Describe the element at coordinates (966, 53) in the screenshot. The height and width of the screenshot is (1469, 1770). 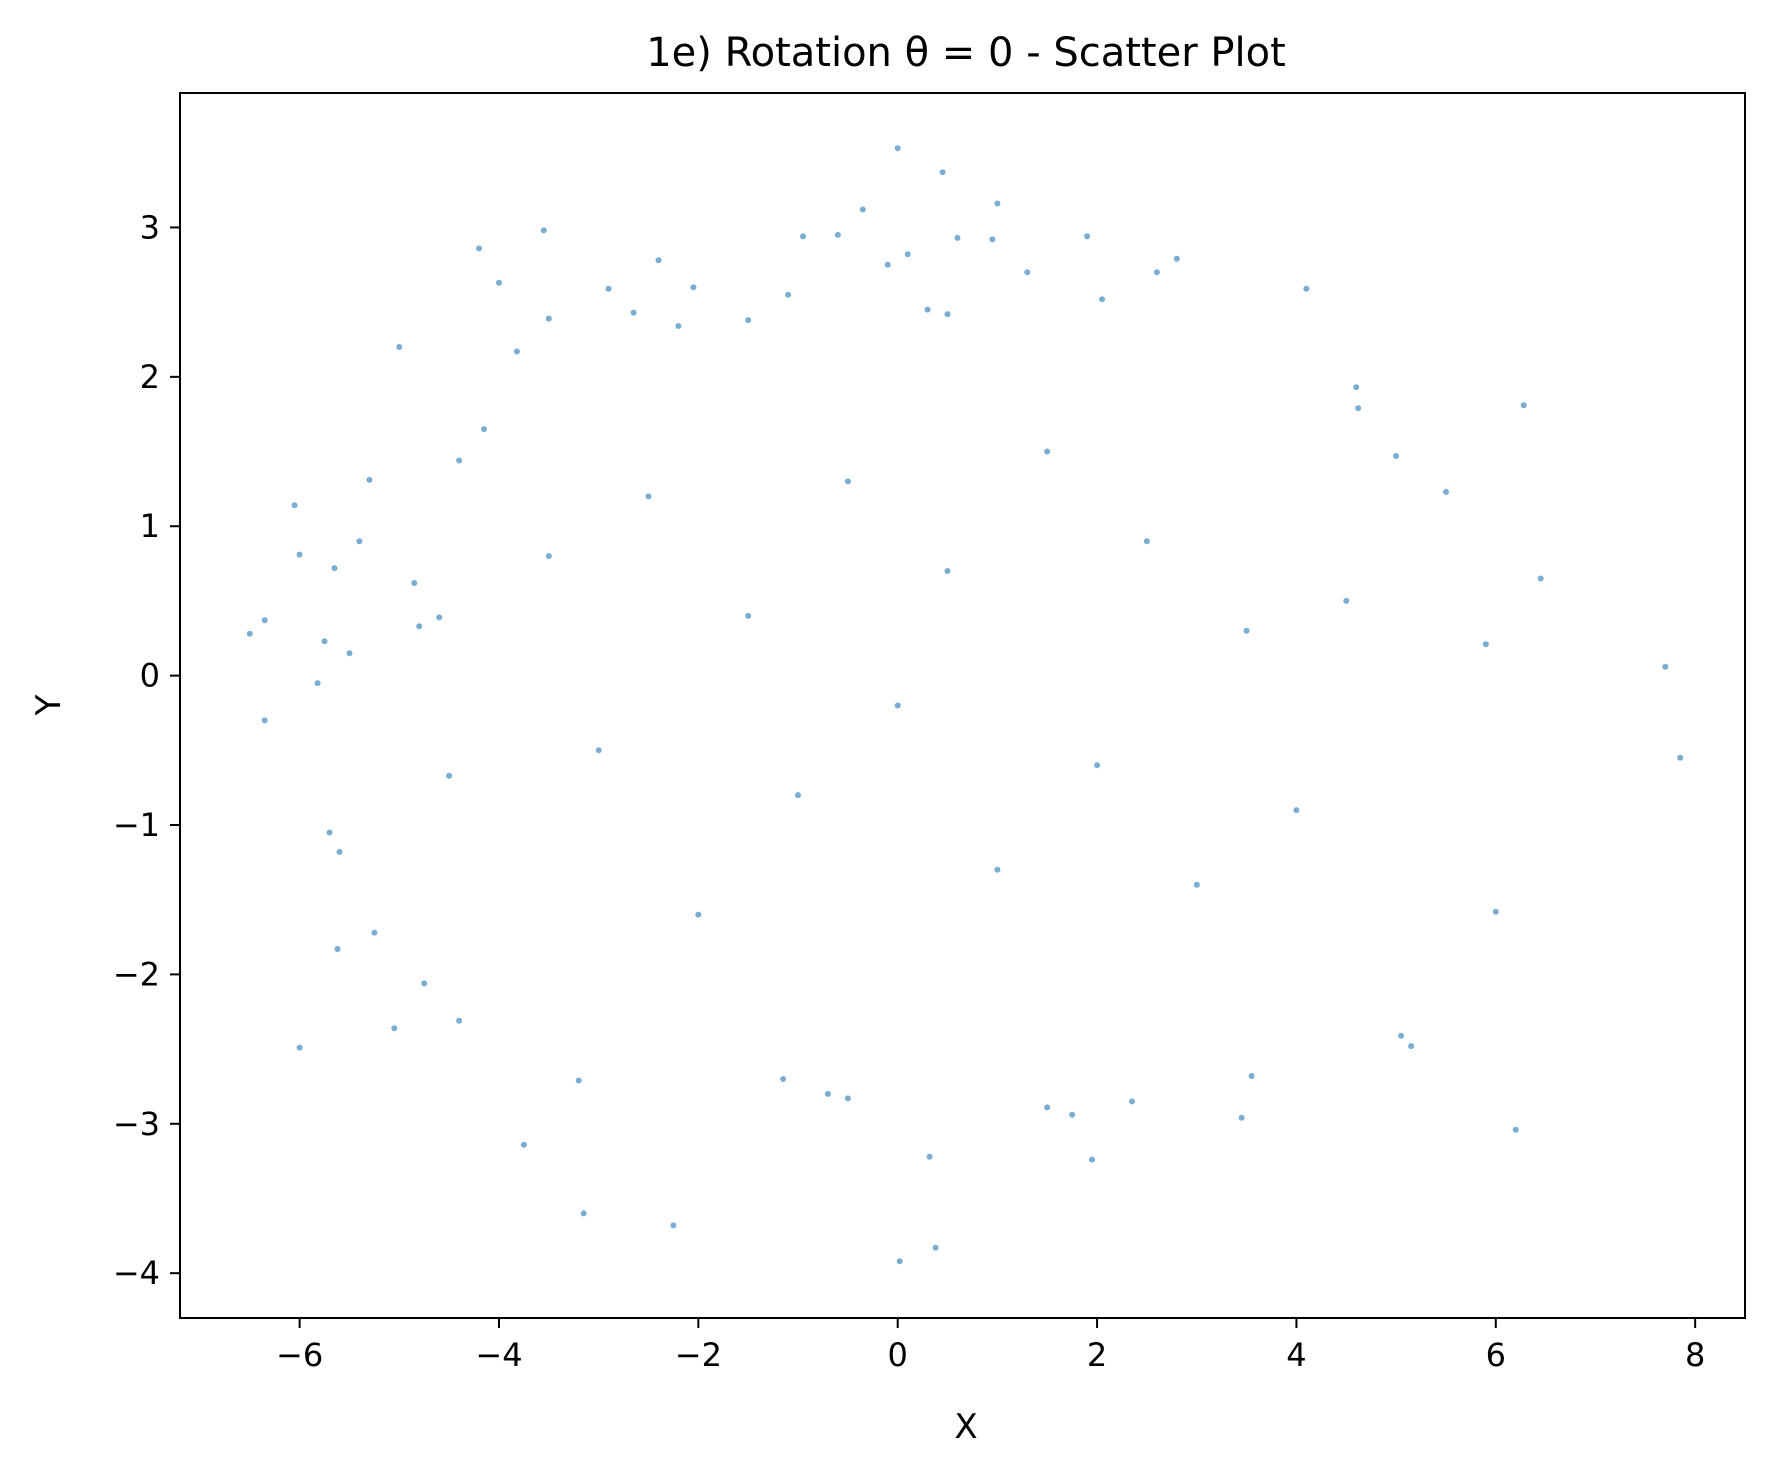
I see `chart-title: 1e) Rotation θ = 0 - Scatter Plot` at that location.